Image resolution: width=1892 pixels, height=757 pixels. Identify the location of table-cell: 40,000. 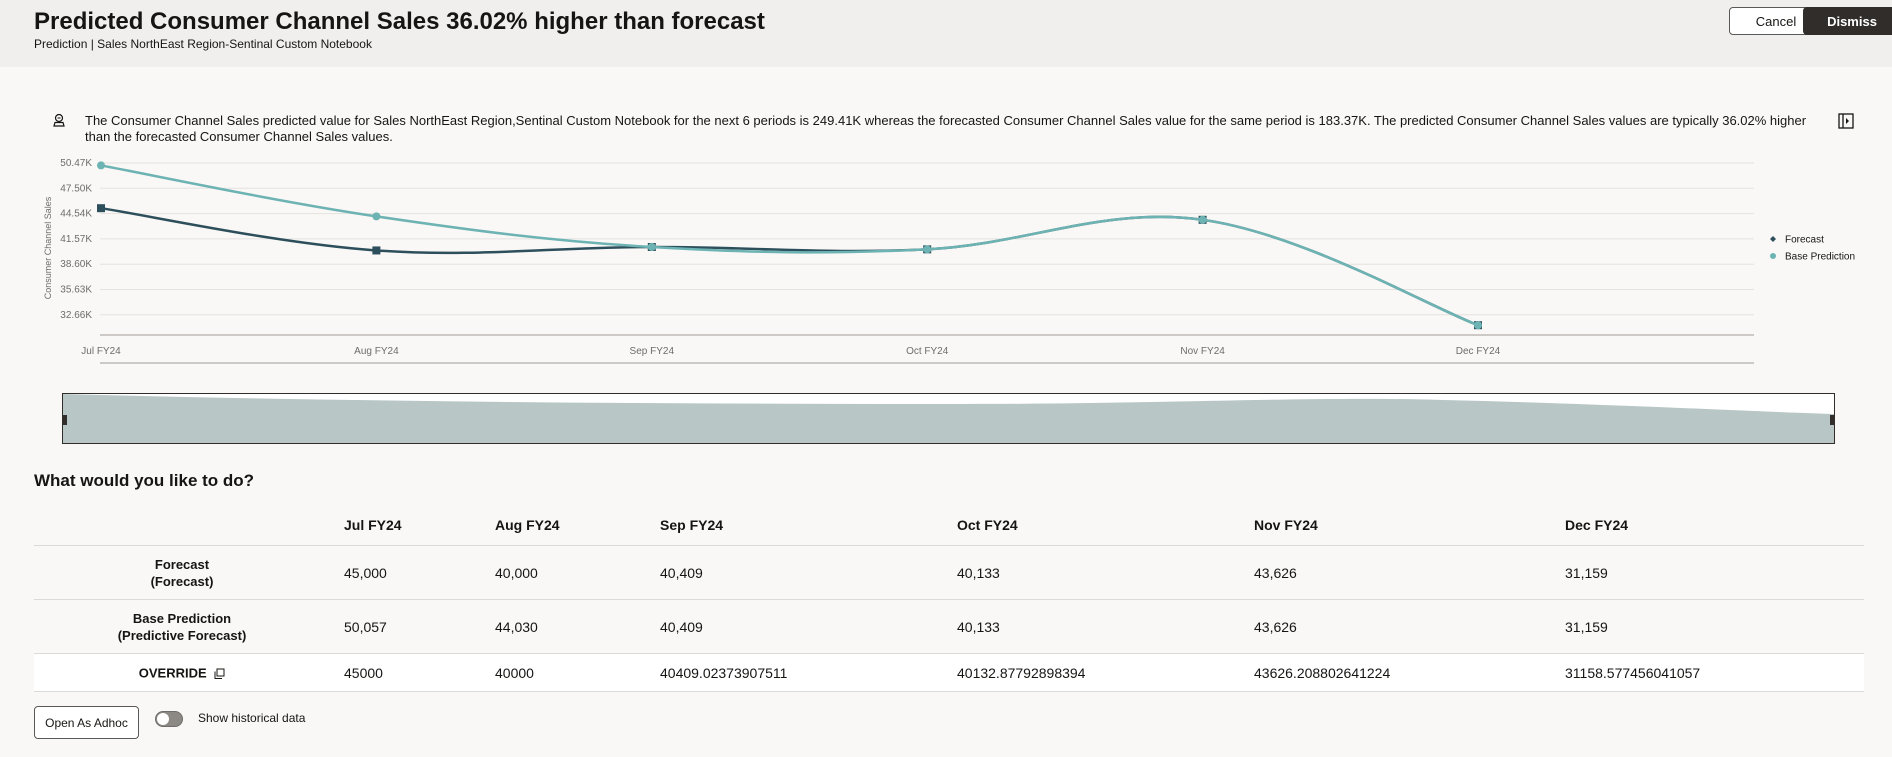
(516, 572).